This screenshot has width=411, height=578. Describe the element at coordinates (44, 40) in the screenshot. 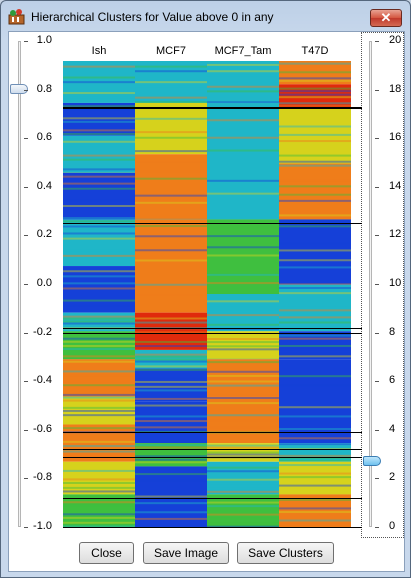

I see `threshold-tick-label: 1.0` at that location.